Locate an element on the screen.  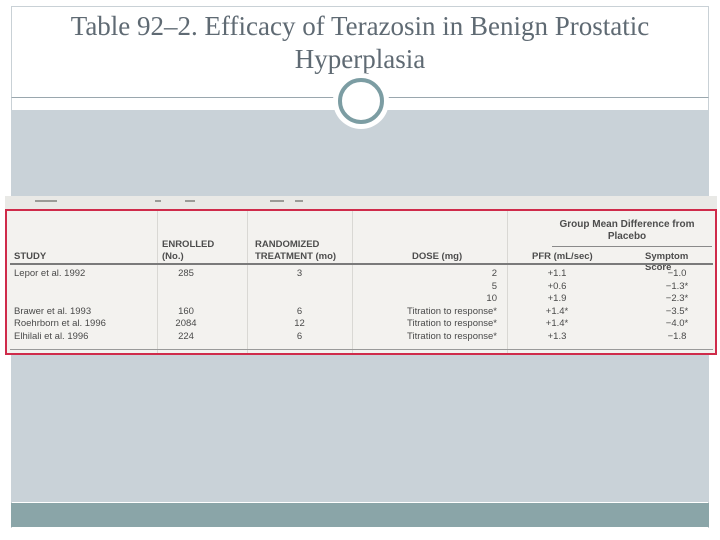
bottom-rule is located at coordinates (361, 349).